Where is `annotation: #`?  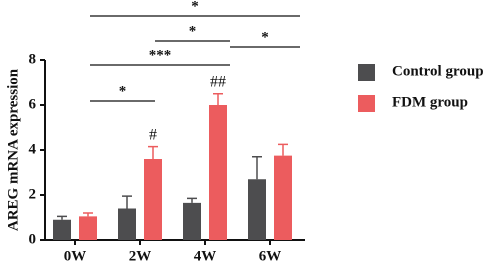
annotation: # is located at coordinates (153, 134).